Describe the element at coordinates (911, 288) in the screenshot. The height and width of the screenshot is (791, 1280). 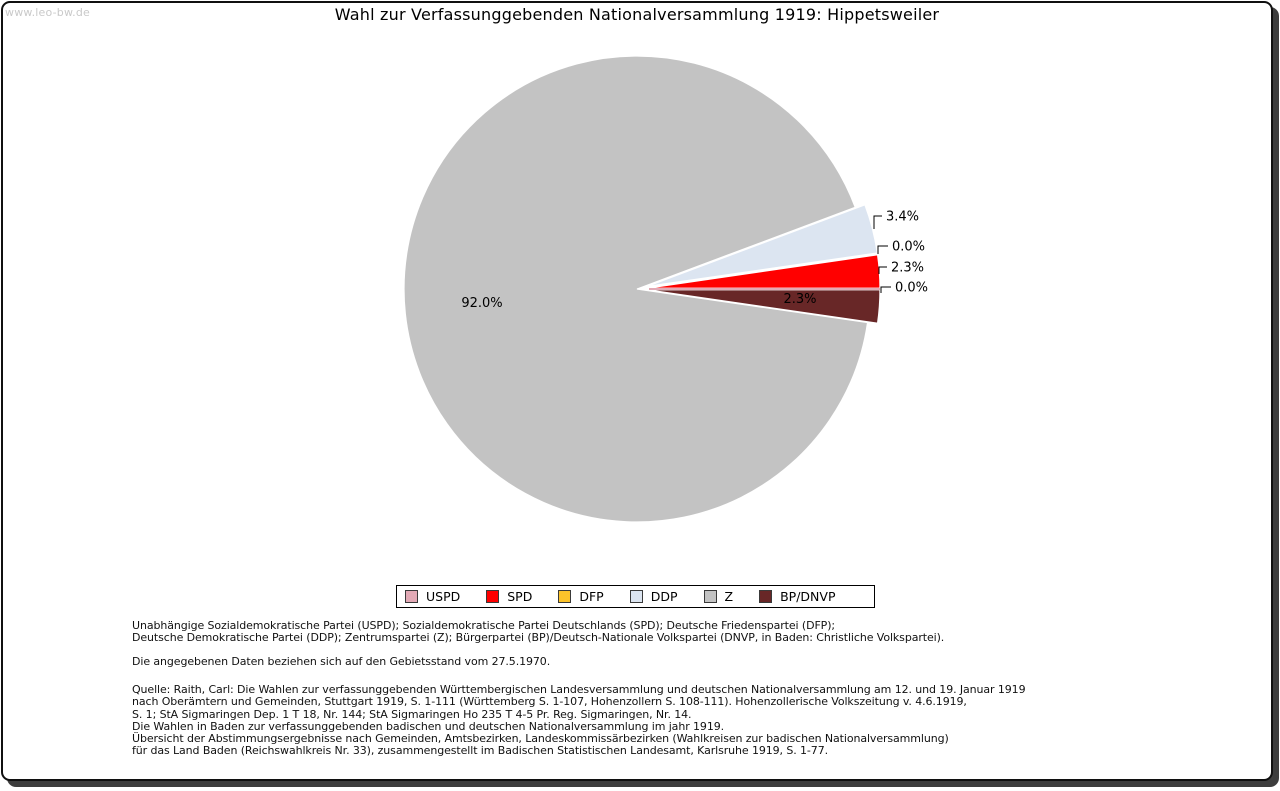
I see `slice-percent-label-uspd: 0.0%` at that location.